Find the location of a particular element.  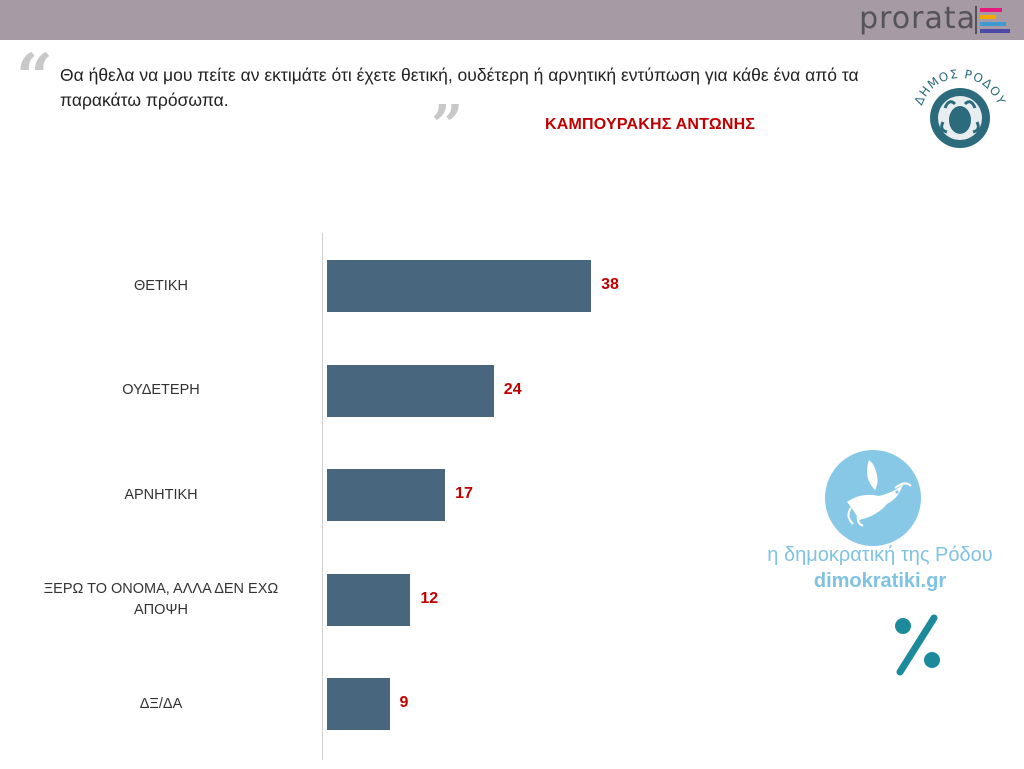

municipality-seal-logo: ΔΗΜΟΣ ΡΟΔΟΥ is located at coordinates (959, 107).